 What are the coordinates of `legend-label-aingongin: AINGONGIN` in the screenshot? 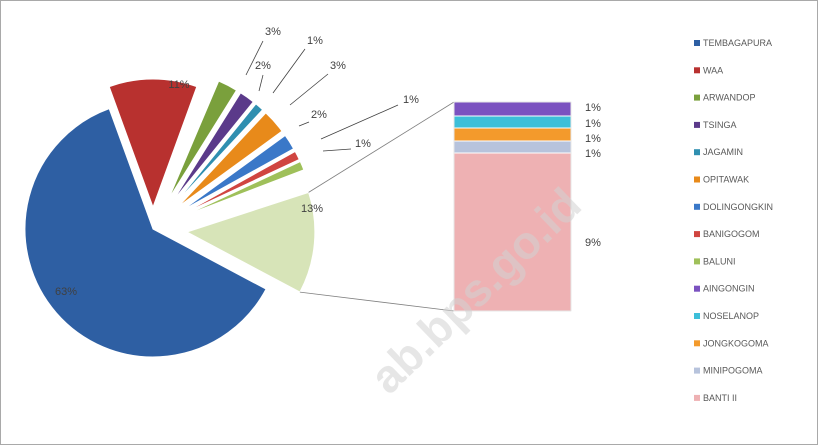 It's located at (729, 289).